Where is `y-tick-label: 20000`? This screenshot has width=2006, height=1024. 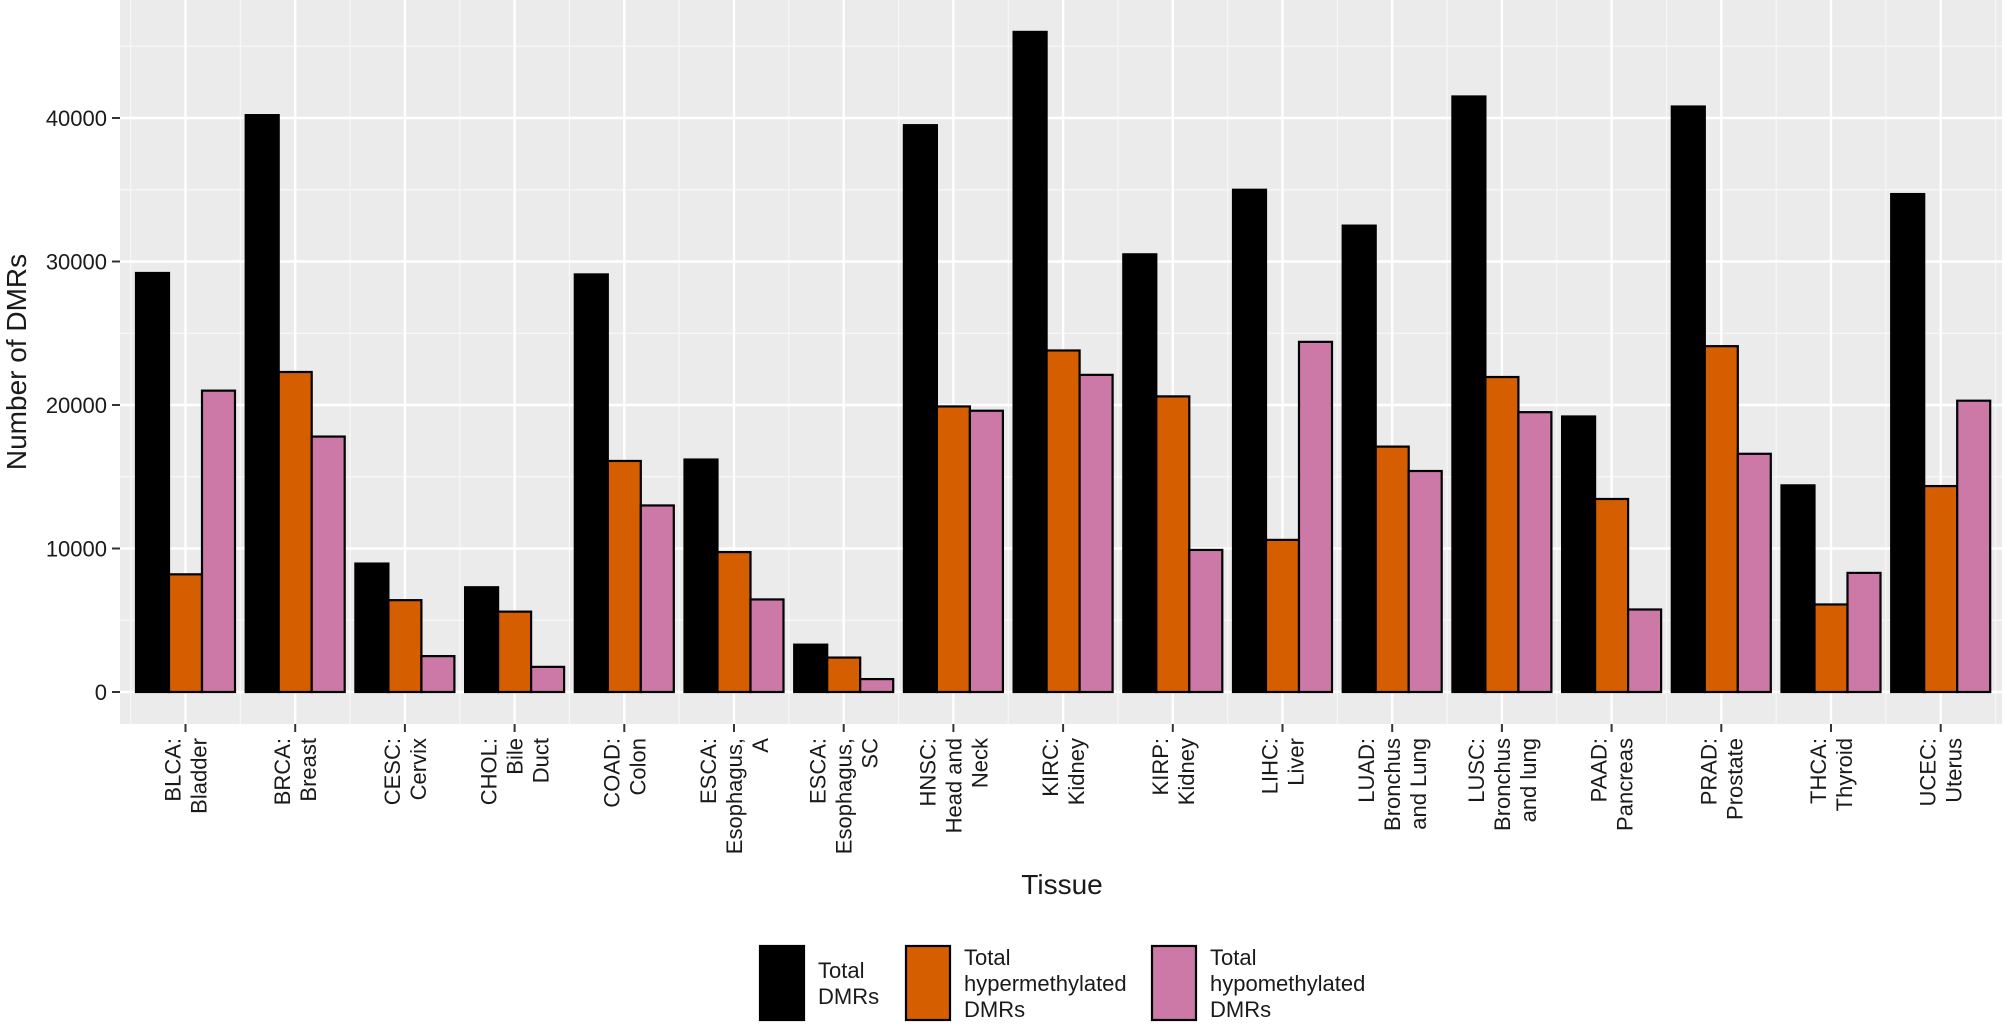 y-tick-label: 20000 is located at coordinates (76, 405).